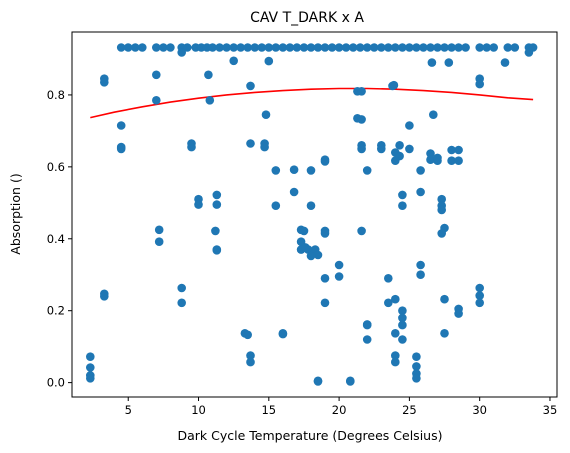  I want to click on y-tick-label: 0.4, so click(56, 239).